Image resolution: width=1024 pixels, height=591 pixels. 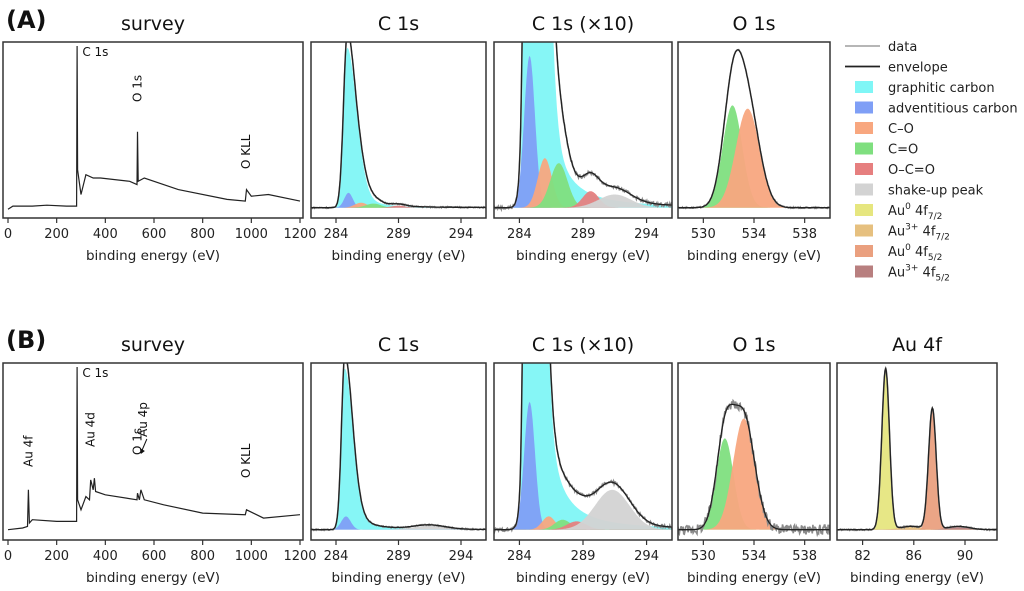 I want to click on legend-item-c-o: C=O, so click(x=886, y=150).